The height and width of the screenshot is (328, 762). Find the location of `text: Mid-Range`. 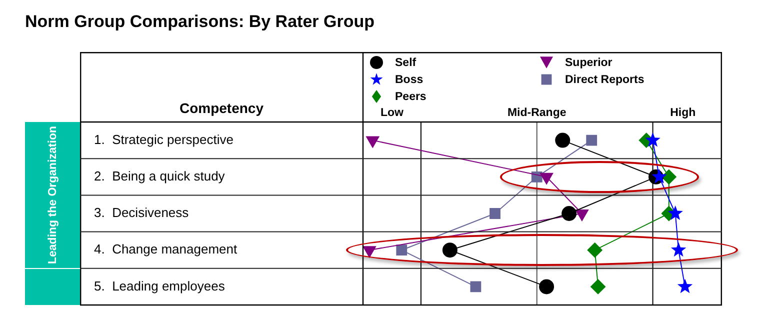

text: Mid-Range is located at coordinates (536, 113).